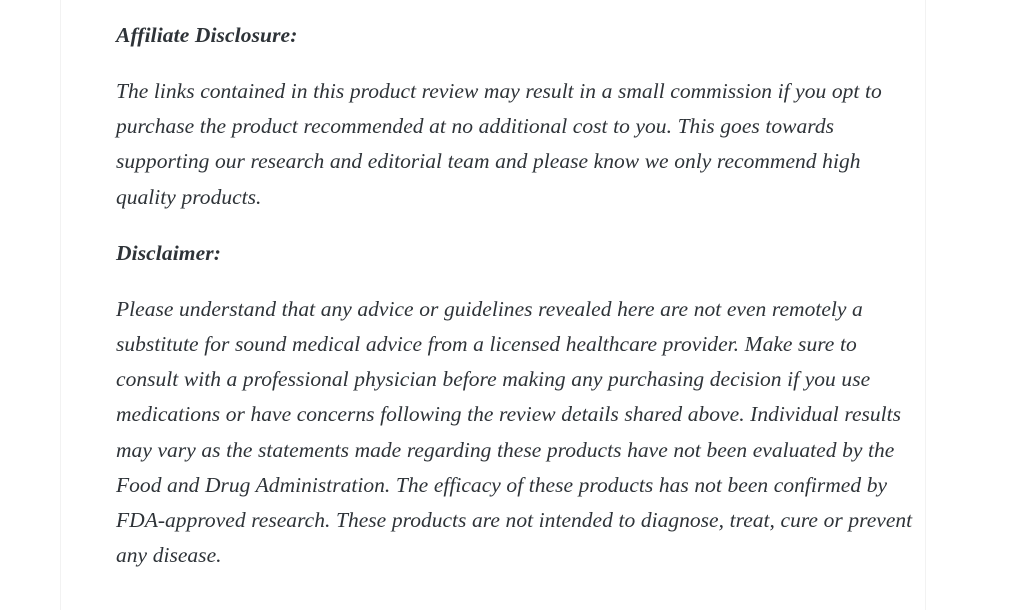  Describe the element at coordinates (207, 35) in the screenshot. I see `affiliate-disclosure-heading: Affiliate Disclosure:` at that location.